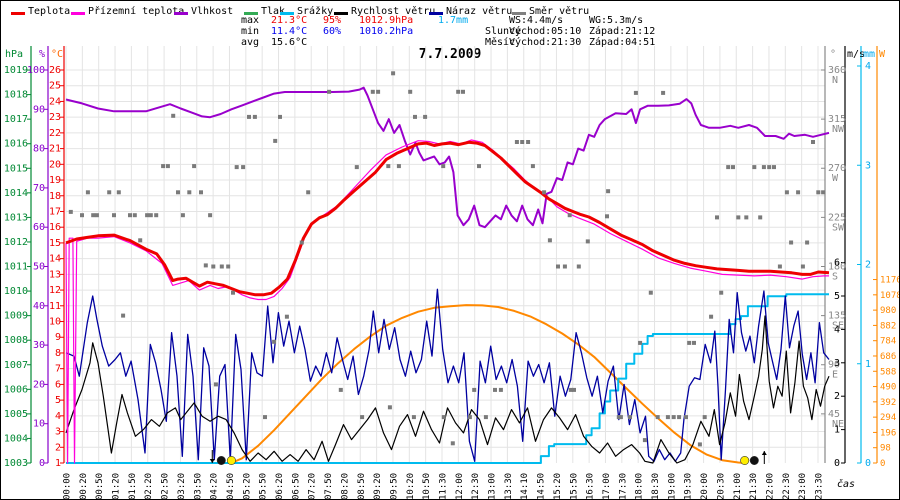  What do you see at coordinates (386, 20) in the screenshot?
I see `stat-max-pressure: 1012.9hPa` at bounding box center [386, 20].